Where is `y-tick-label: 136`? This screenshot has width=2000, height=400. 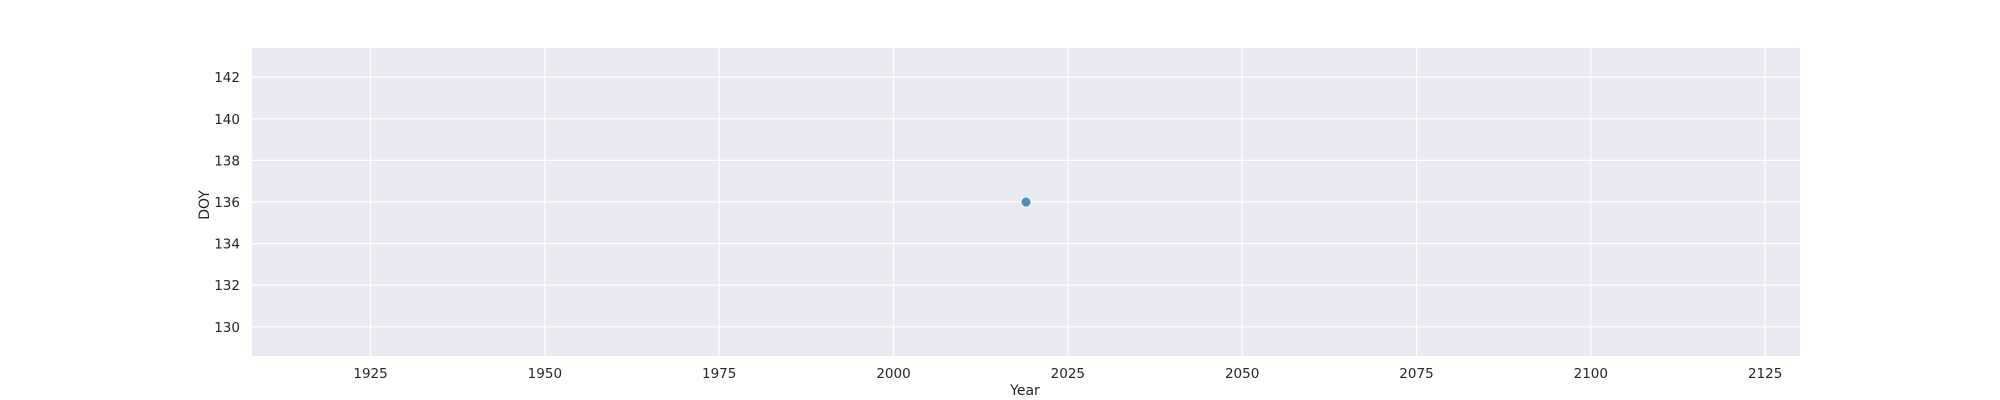 y-tick-label: 136 is located at coordinates (227, 203).